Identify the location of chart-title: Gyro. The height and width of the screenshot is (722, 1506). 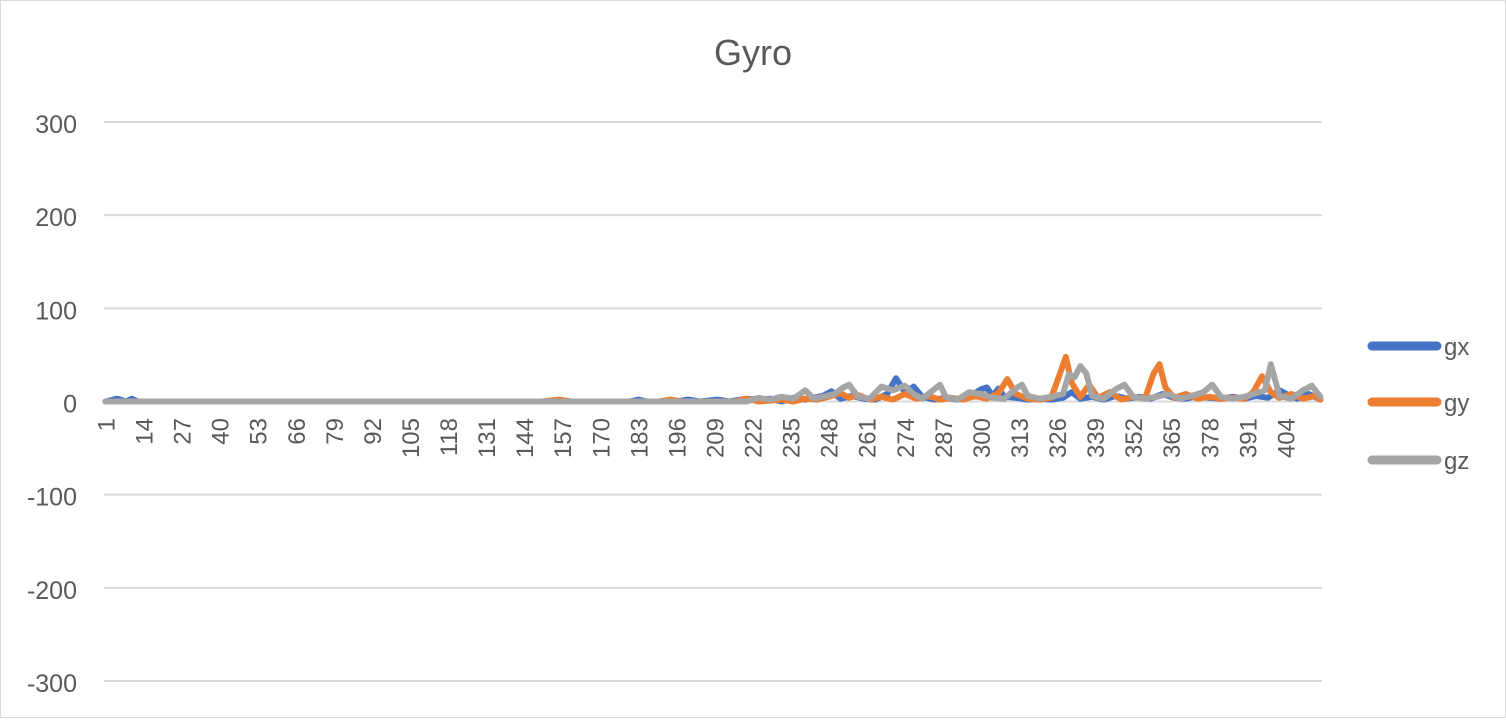
(753, 52).